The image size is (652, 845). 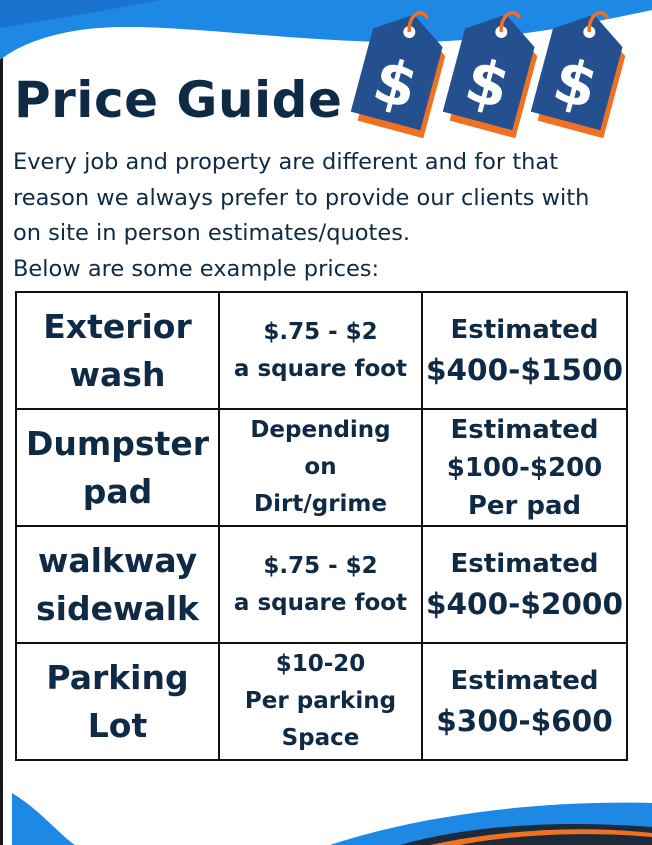 I want to click on rate-text: Per parking, so click(x=320, y=701).